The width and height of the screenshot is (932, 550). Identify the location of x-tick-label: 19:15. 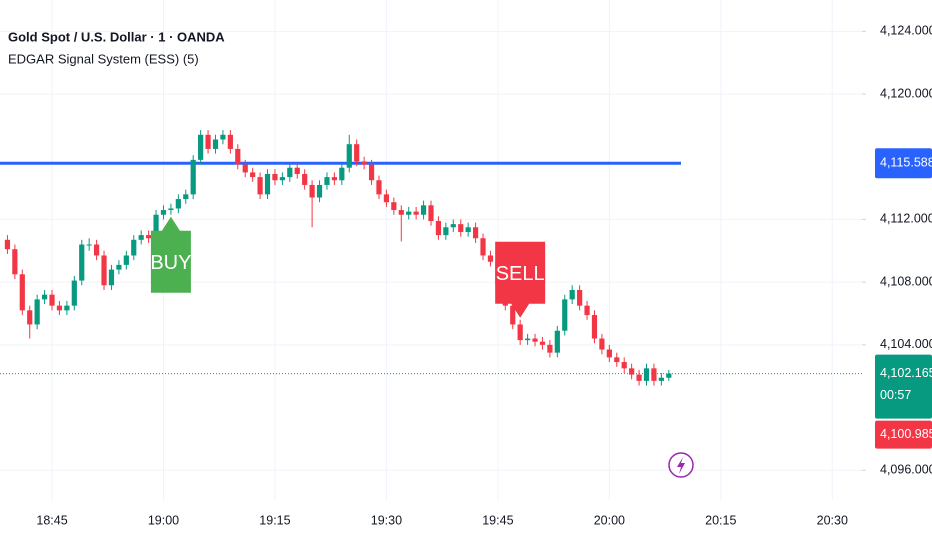
(274, 520).